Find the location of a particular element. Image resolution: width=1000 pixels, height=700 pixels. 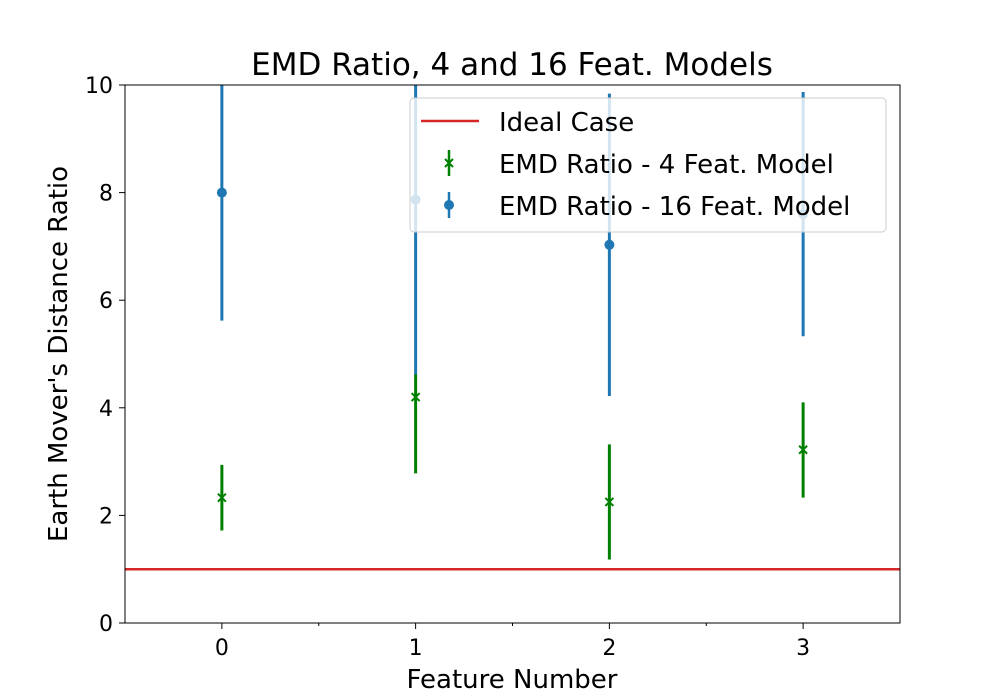

y-axis-label: Earth Mover's Distance Ratio is located at coordinates (59, 354).